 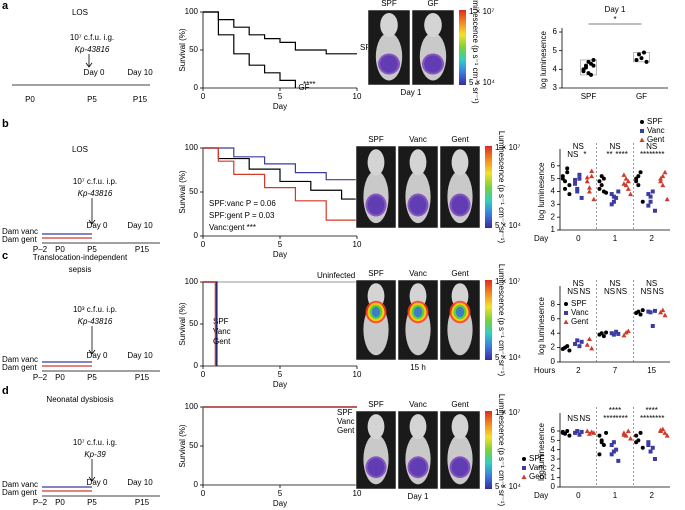 What do you see at coordinates (20, 359) in the screenshot?
I see `dam-label: Dam vanc` at bounding box center [20, 359].